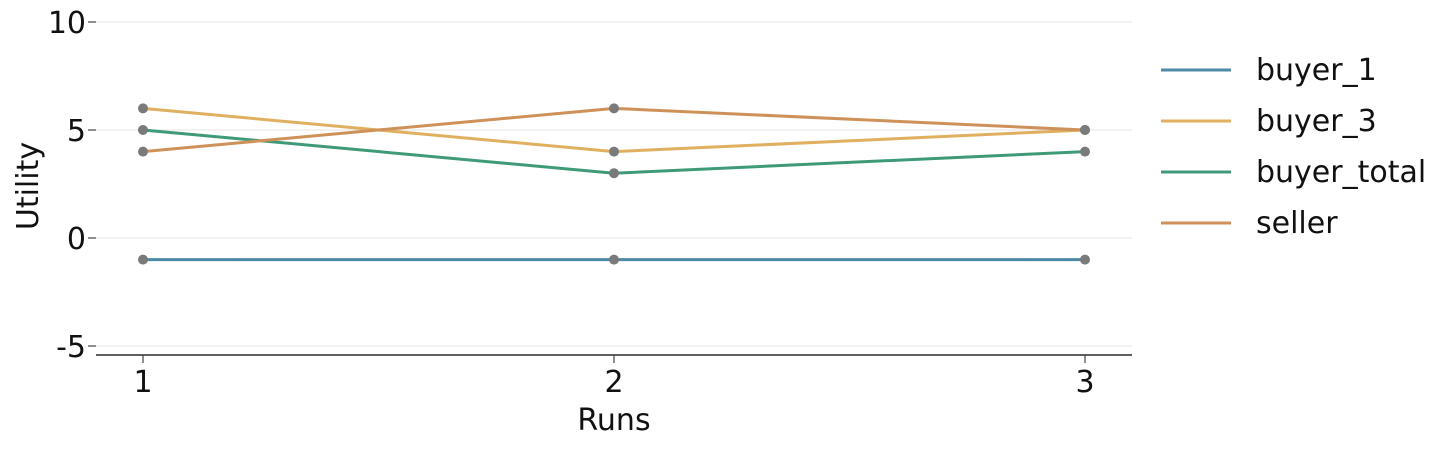 The height and width of the screenshot is (449, 1448). Describe the element at coordinates (1316, 121) in the screenshot. I see `legend-label-buyer_3: buyer_3` at that location.